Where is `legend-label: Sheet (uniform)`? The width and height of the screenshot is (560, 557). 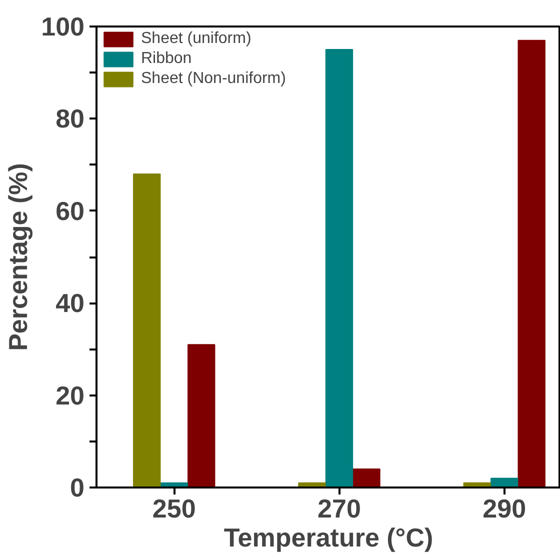 legend-label: Sheet (uniform) is located at coordinates (196, 39).